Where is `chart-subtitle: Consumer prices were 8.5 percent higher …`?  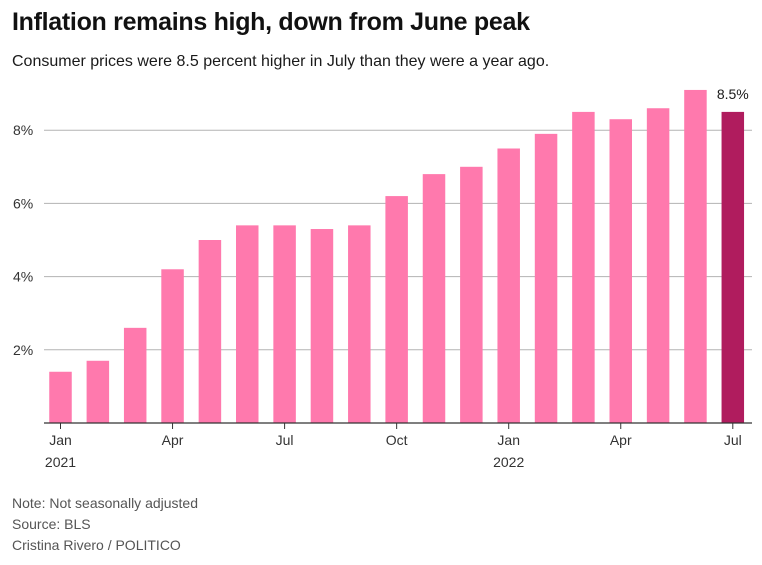 chart-subtitle: Consumer prices were 8.5 percent higher … is located at coordinates (281, 61).